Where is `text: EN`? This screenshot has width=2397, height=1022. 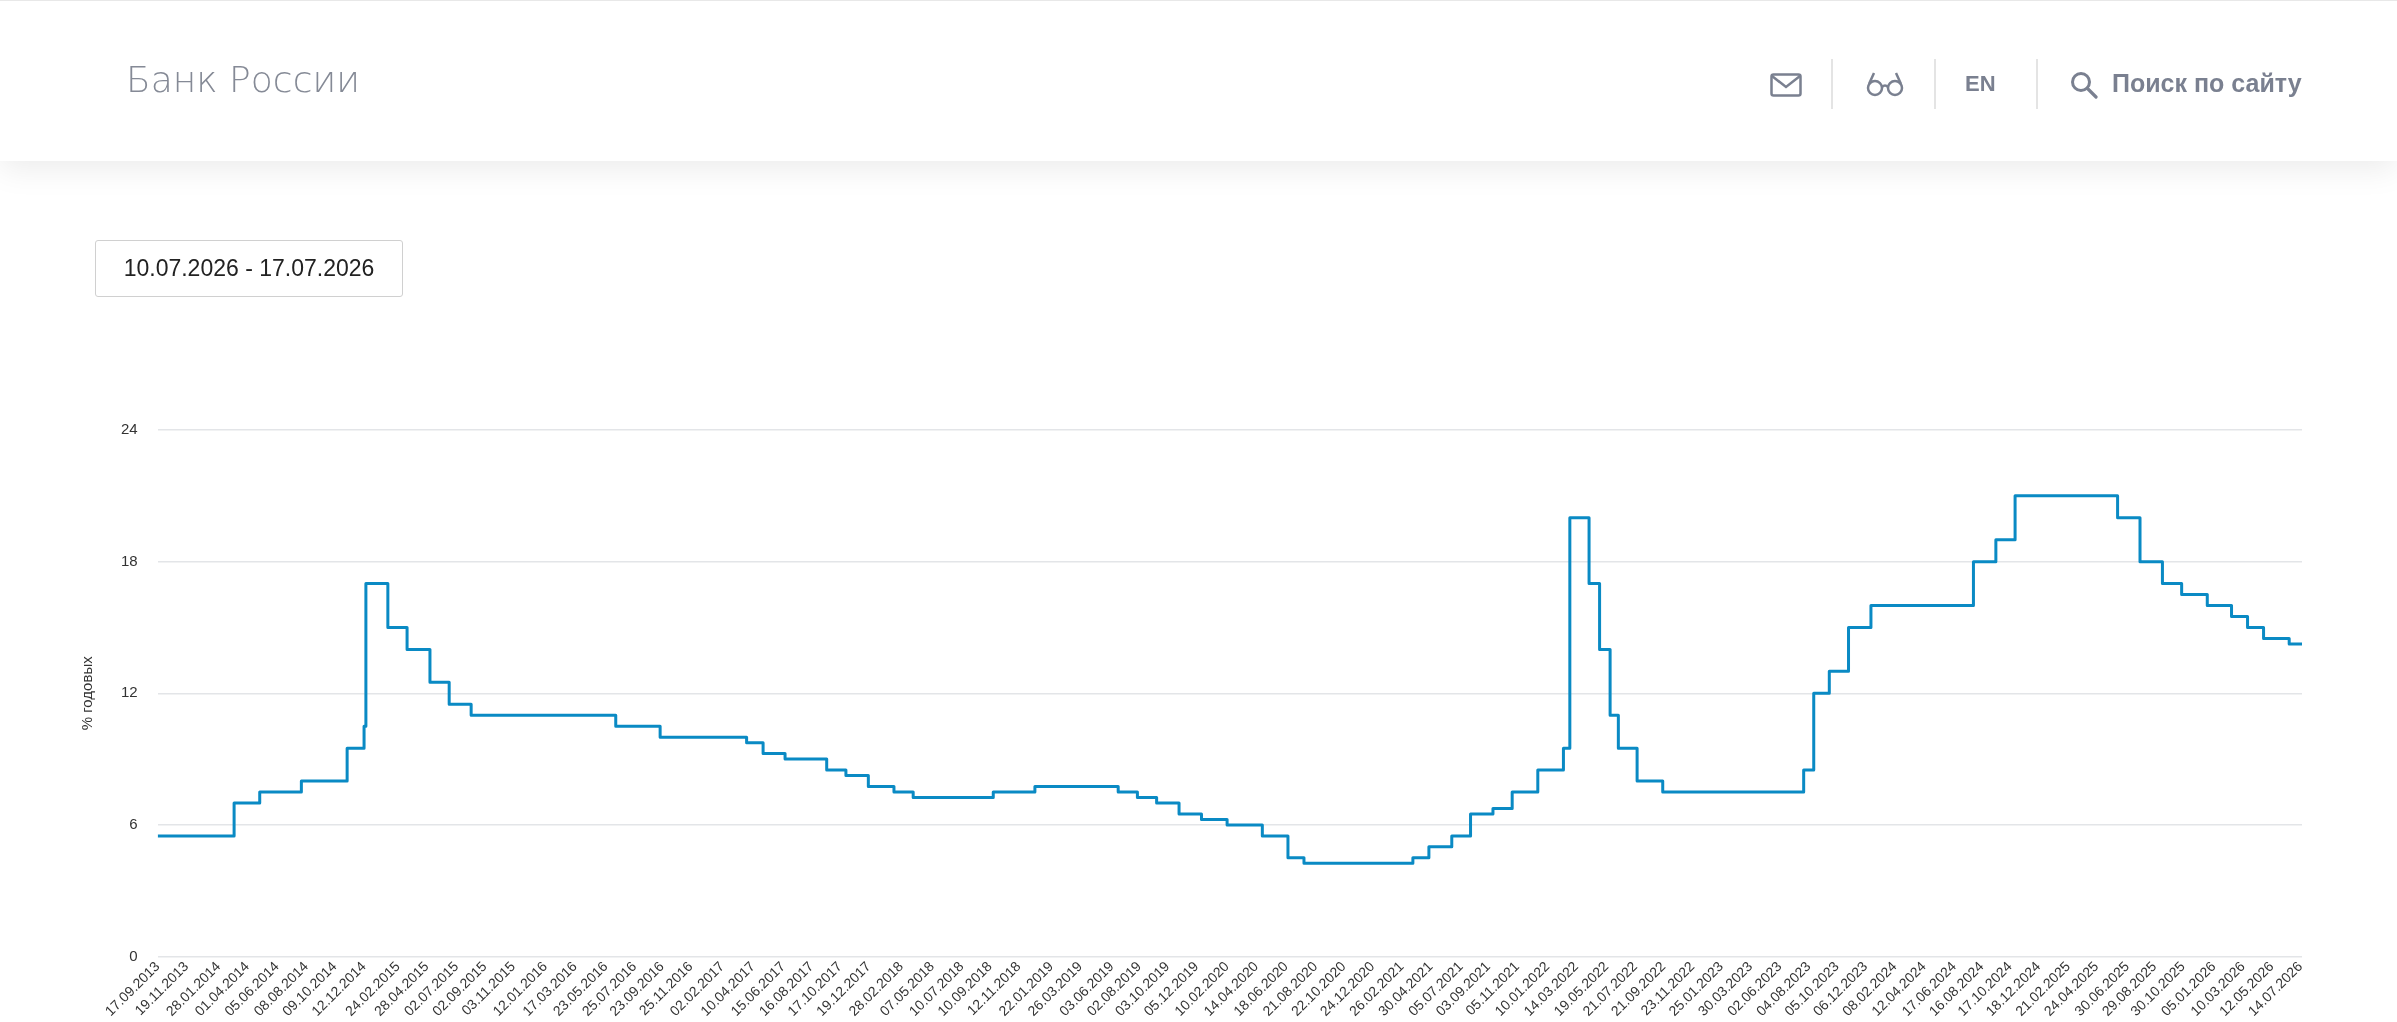 text: EN is located at coordinates (1980, 84).